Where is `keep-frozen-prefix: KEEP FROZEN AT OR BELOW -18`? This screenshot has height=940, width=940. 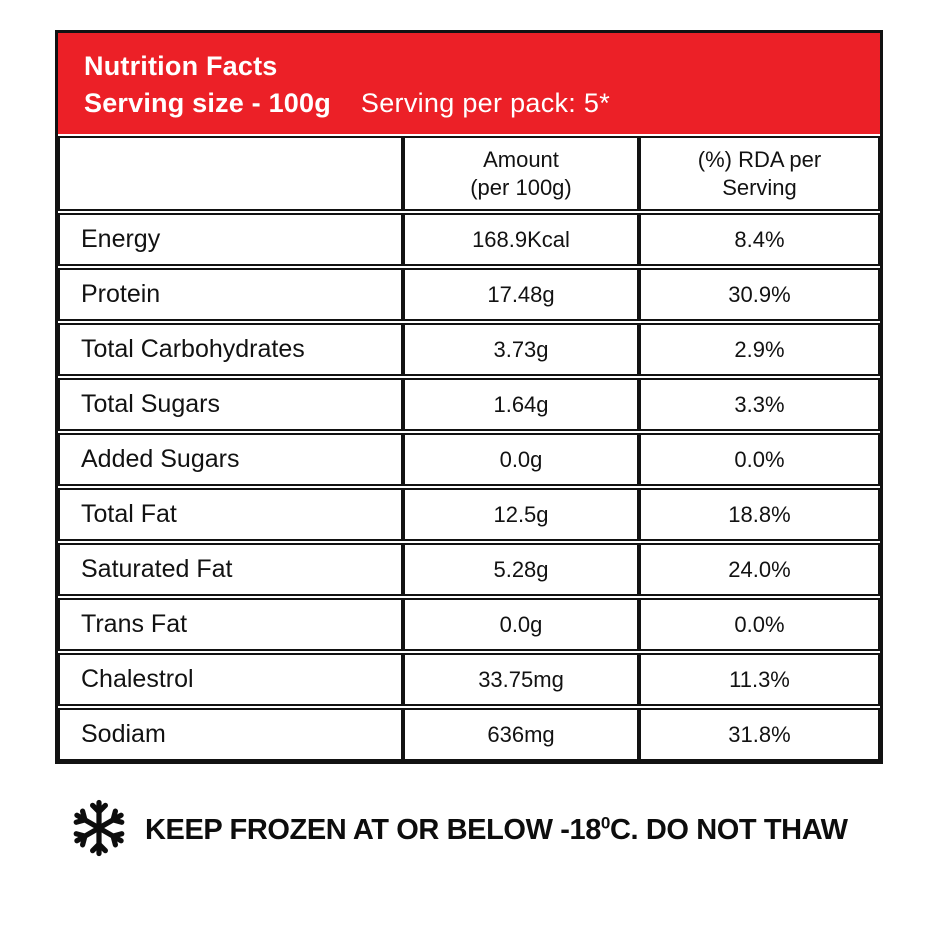
keep-frozen-prefix: KEEP FROZEN AT OR BELOW -18 is located at coordinates (373, 830).